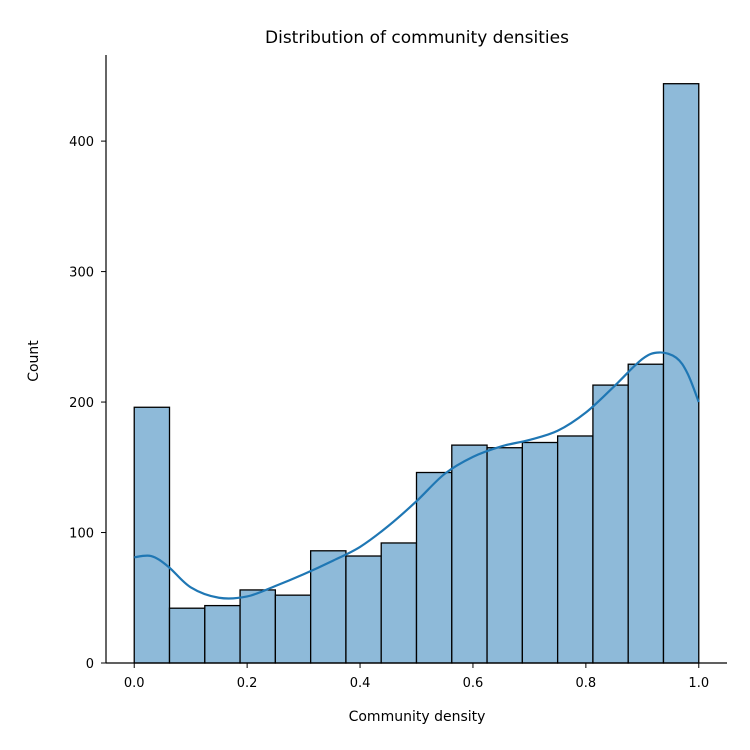  What do you see at coordinates (81, 142) in the screenshot?
I see `y-tick-label-4: 400` at bounding box center [81, 142].